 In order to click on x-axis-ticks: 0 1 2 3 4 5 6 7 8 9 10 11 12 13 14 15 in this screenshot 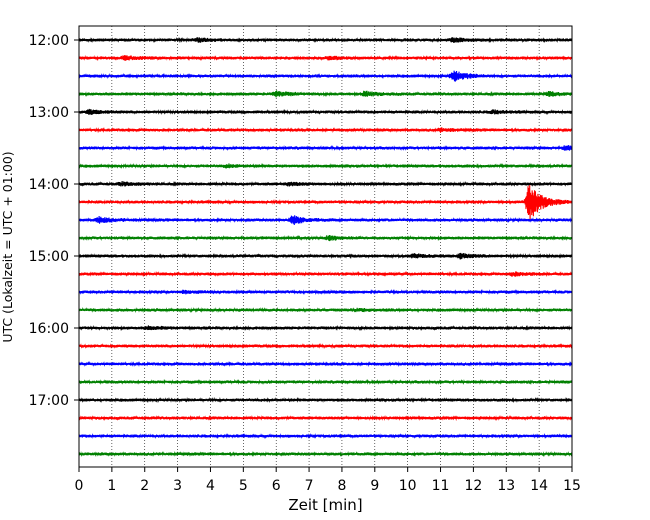, I will do `click(328, 480)`.